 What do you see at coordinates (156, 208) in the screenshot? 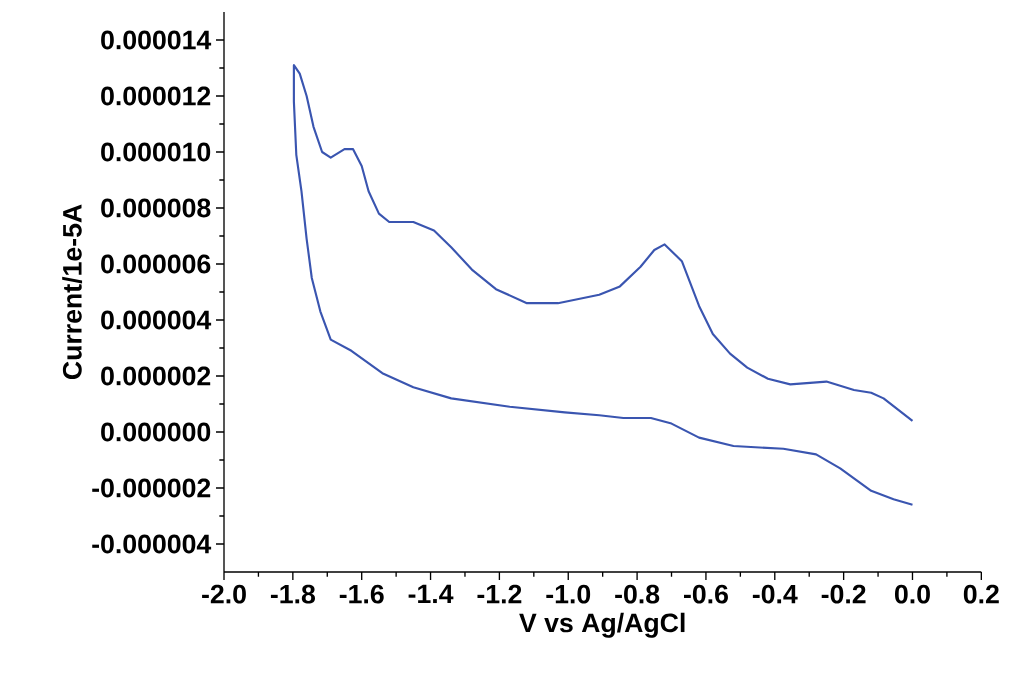
I see `y-tick-label: 0.000008` at bounding box center [156, 208].